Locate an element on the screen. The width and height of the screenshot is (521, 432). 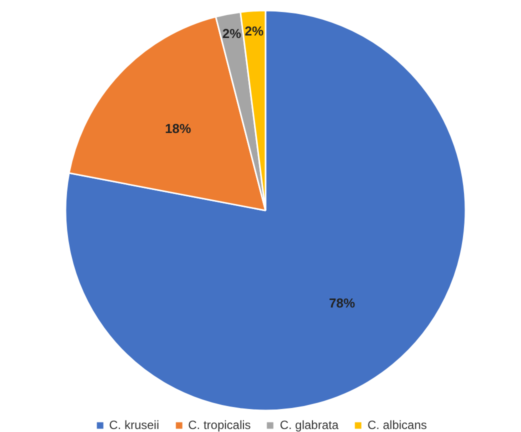
data-label: 78% is located at coordinates (342, 302).